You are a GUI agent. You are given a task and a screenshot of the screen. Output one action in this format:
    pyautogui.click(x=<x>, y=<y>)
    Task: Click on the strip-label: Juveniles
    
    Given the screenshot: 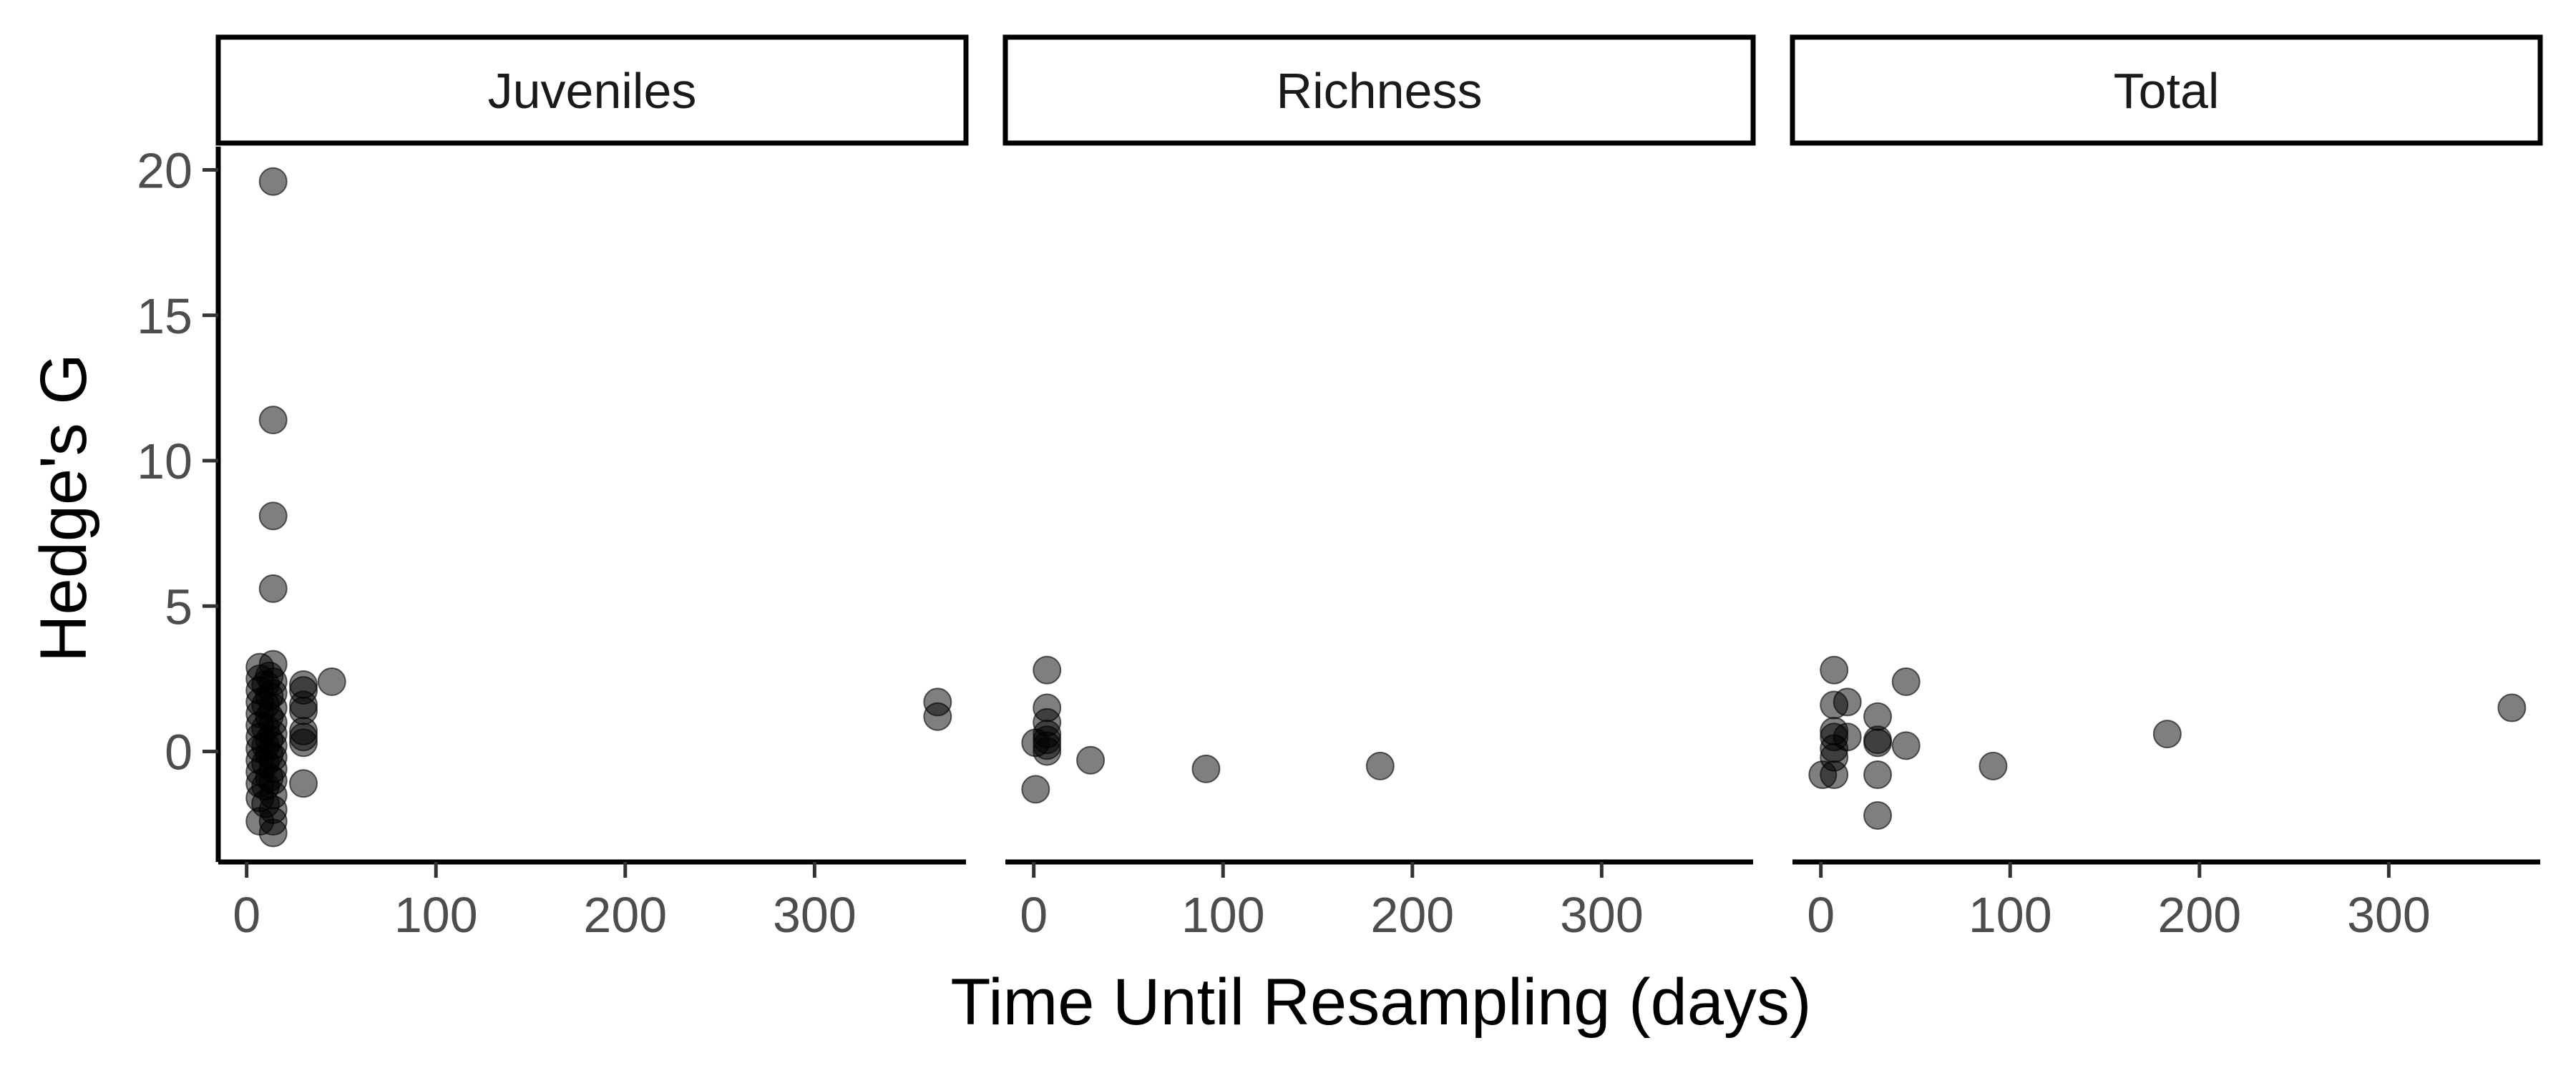 What is the action you would take?
    pyautogui.click(x=592, y=91)
    